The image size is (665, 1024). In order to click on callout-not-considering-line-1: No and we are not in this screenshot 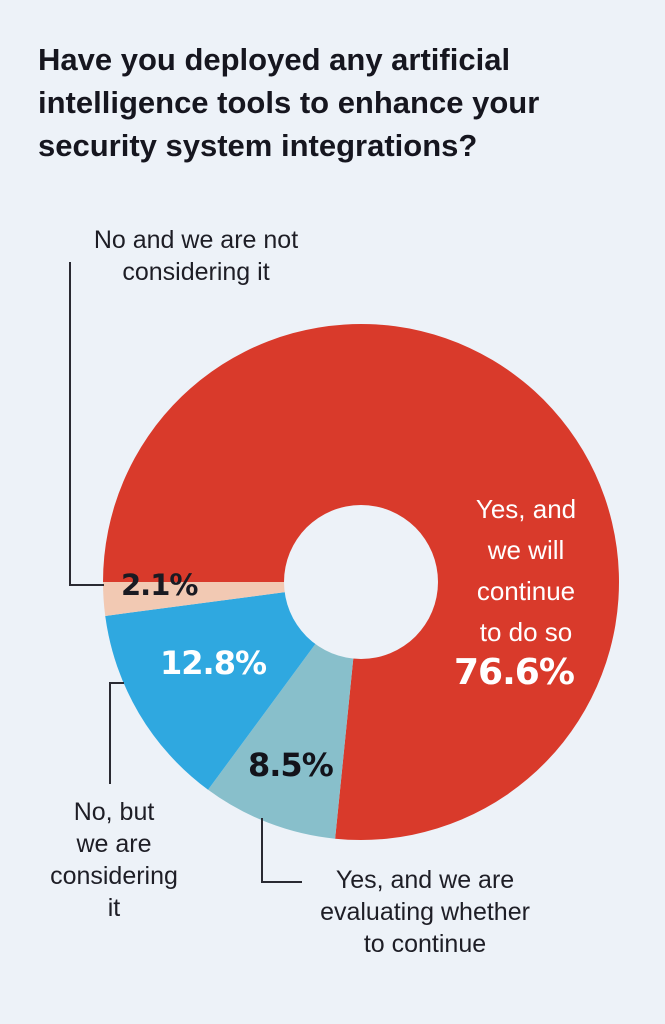, I will do `click(196, 240)`.